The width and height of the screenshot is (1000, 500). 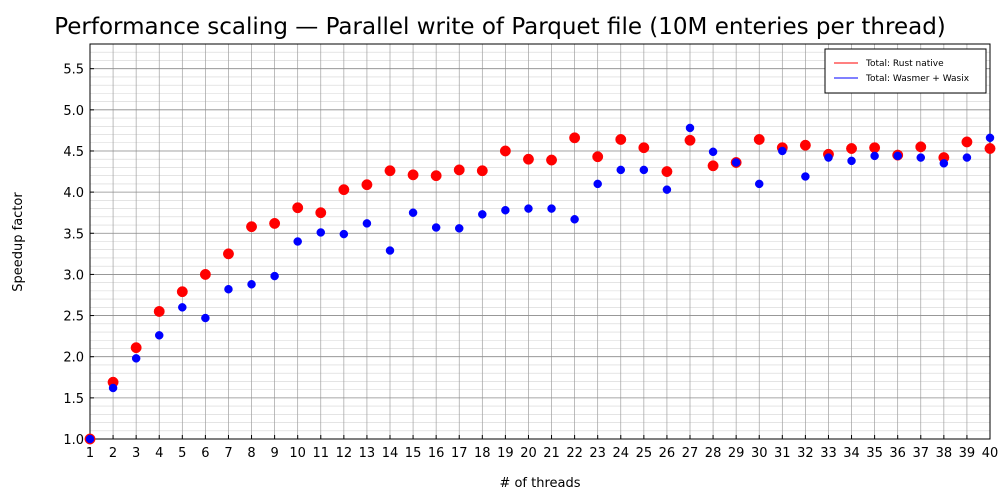 What do you see at coordinates (18, 242) in the screenshot?
I see `y-axis-label: Speedup factor` at bounding box center [18, 242].